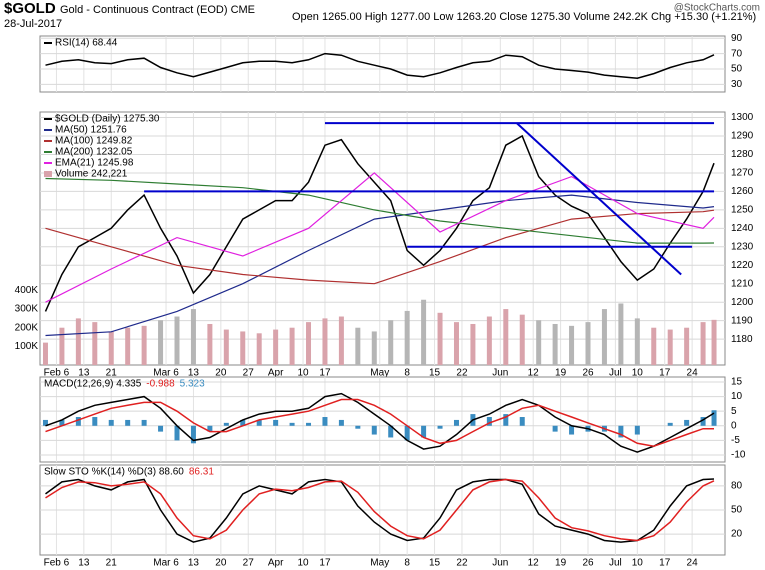 This screenshot has height=570, width=765. What do you see at coordinates (435, 373) in the screenshot?
I see `x-tick-label: 15` at bounding box center [435, 373].